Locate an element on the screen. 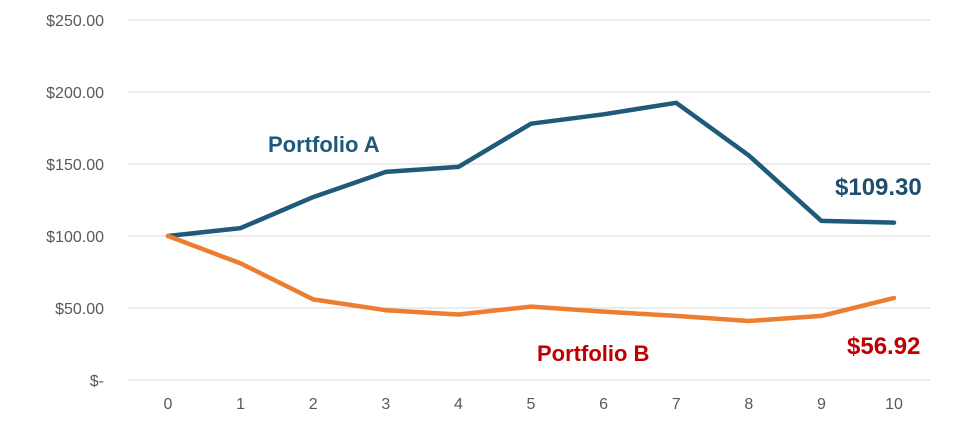  x-tick-label: 9 is located at coordinates (821, 404).